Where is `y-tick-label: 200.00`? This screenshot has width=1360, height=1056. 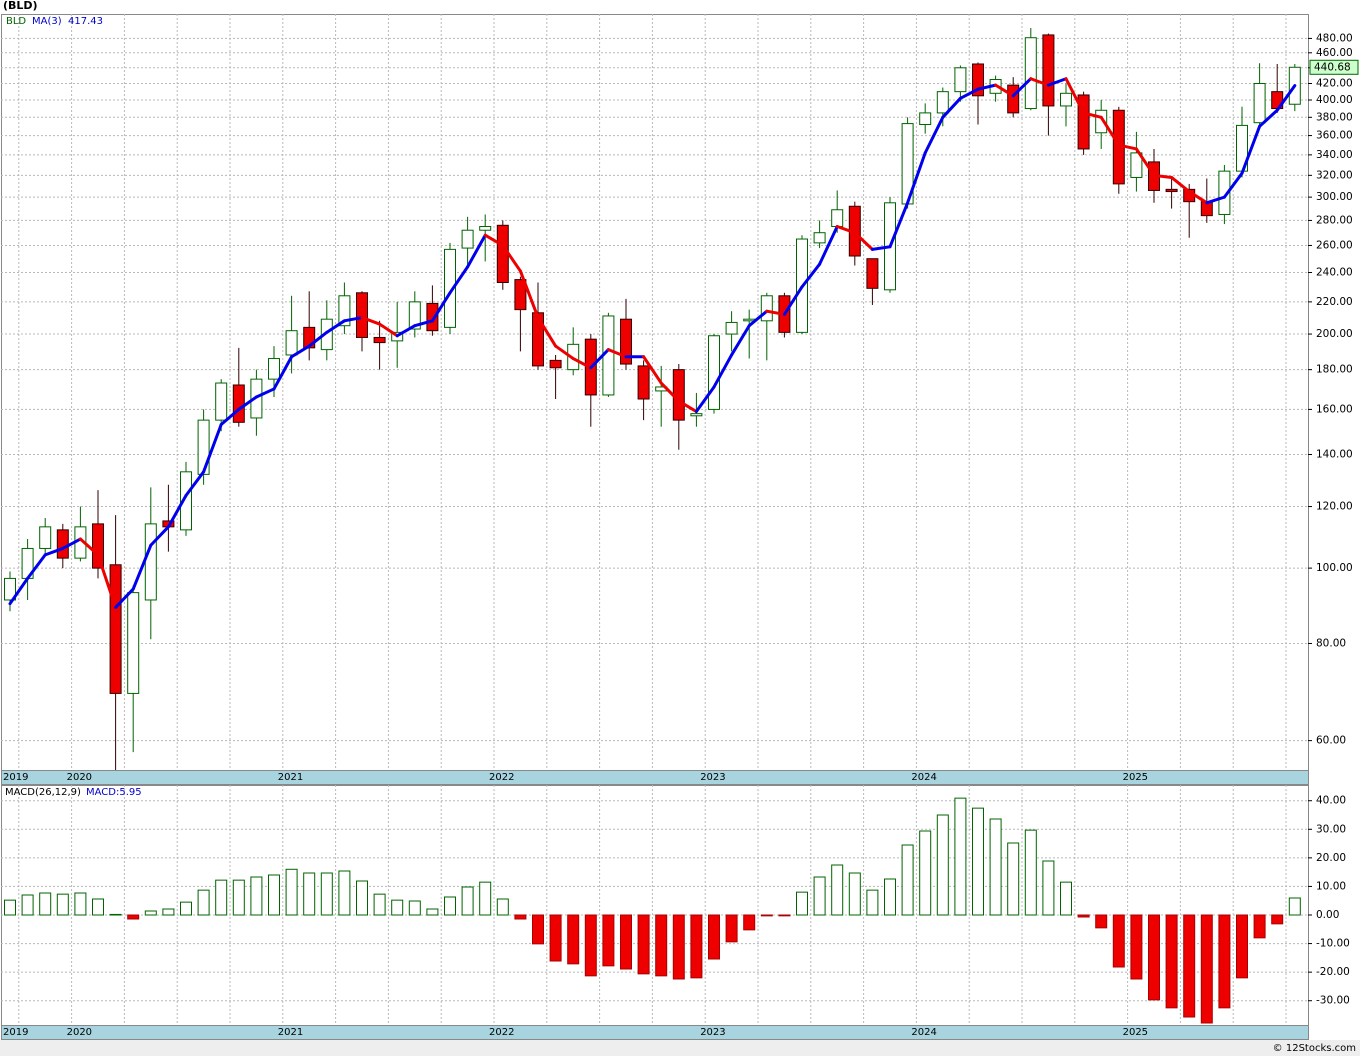 y-tick-label: 200.00 is located at coordinates (1334, 334).